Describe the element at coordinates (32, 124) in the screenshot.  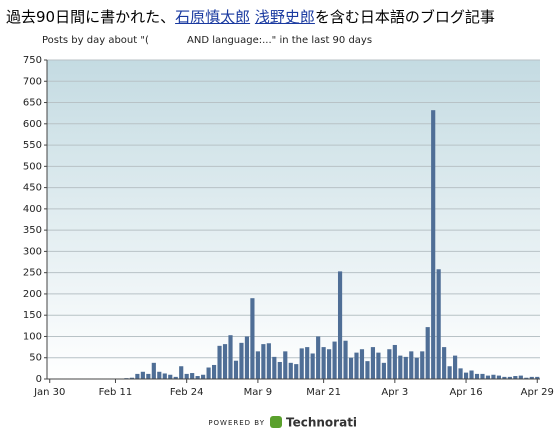
I see `y-tick-label: 600` at that location.